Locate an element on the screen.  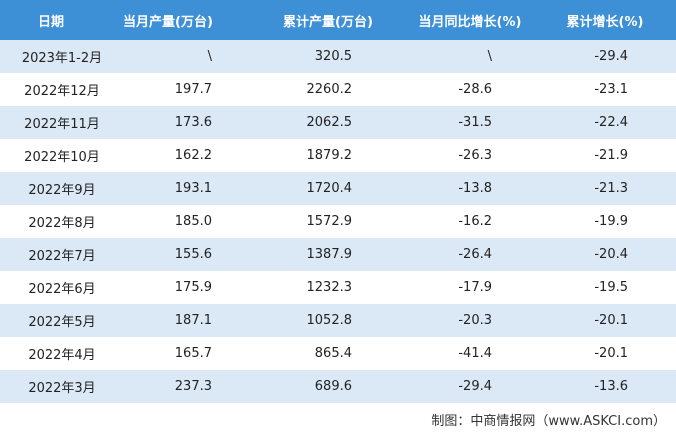
table-row: 2022年6月 175.9 1232.3 -17.9 -19.5 is located at coordinates (338, 287).